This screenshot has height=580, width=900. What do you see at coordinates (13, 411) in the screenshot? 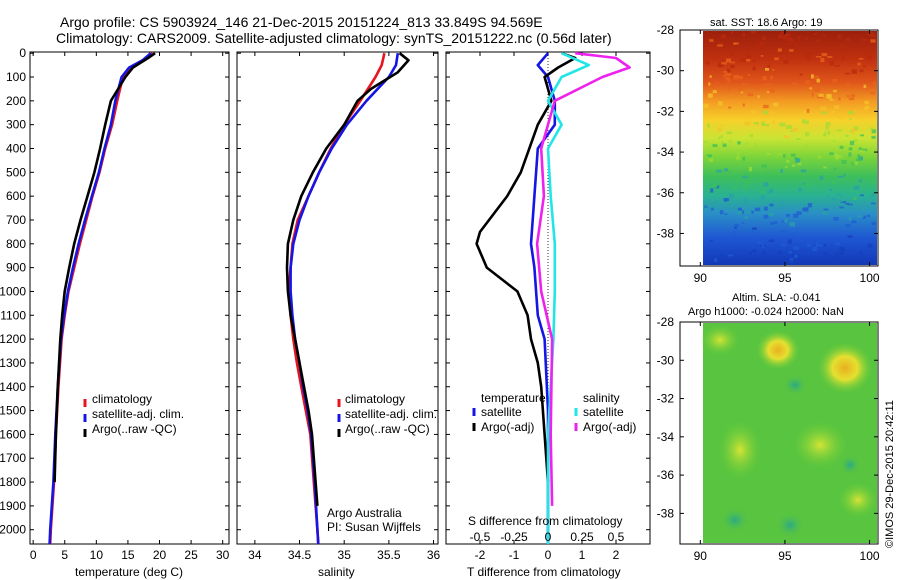
I see `depth-tick-label: 1500` at bounding box center [13, 411].